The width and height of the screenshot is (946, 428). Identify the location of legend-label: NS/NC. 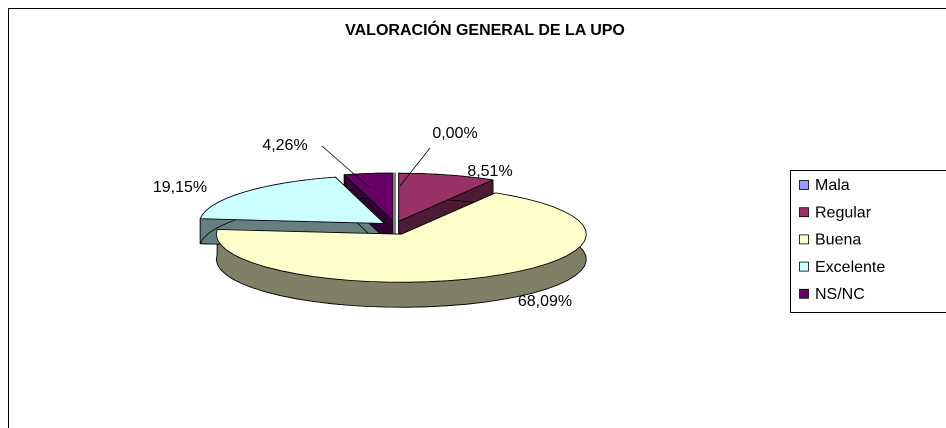
(840, 294).